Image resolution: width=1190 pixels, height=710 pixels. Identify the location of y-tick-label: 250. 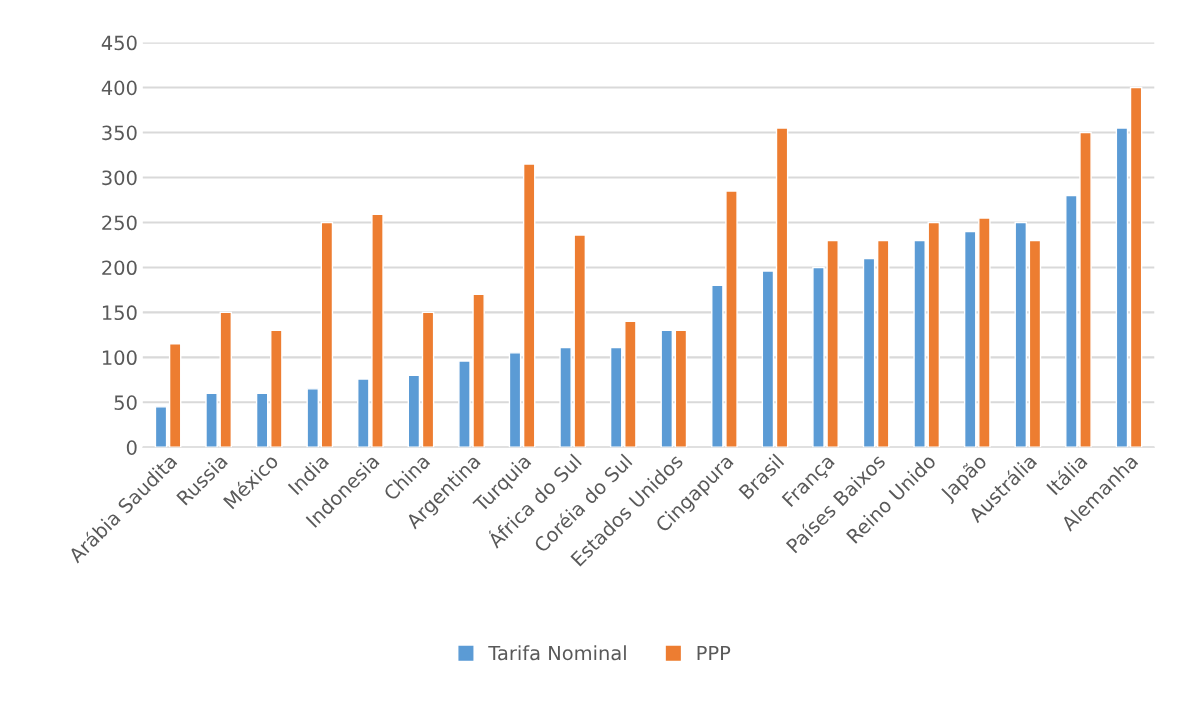
(119, 223).